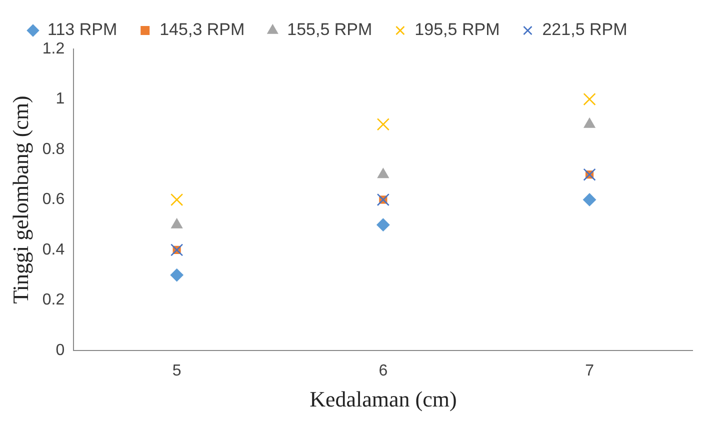 The image size is (702, 423). Describe the element at coordinates (83, 30) in the screenshot. I see `legend-label: 113 RPM` at that location.